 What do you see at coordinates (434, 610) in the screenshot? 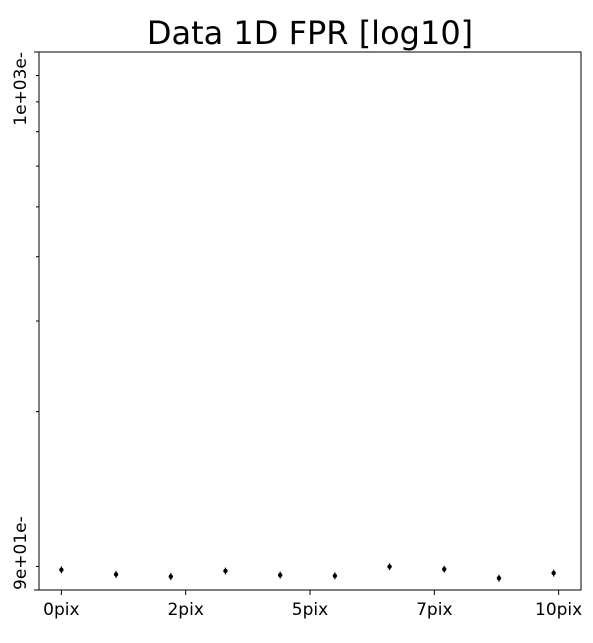
I see `x-tick-label: 7pix` at bounding box center [434, 610].